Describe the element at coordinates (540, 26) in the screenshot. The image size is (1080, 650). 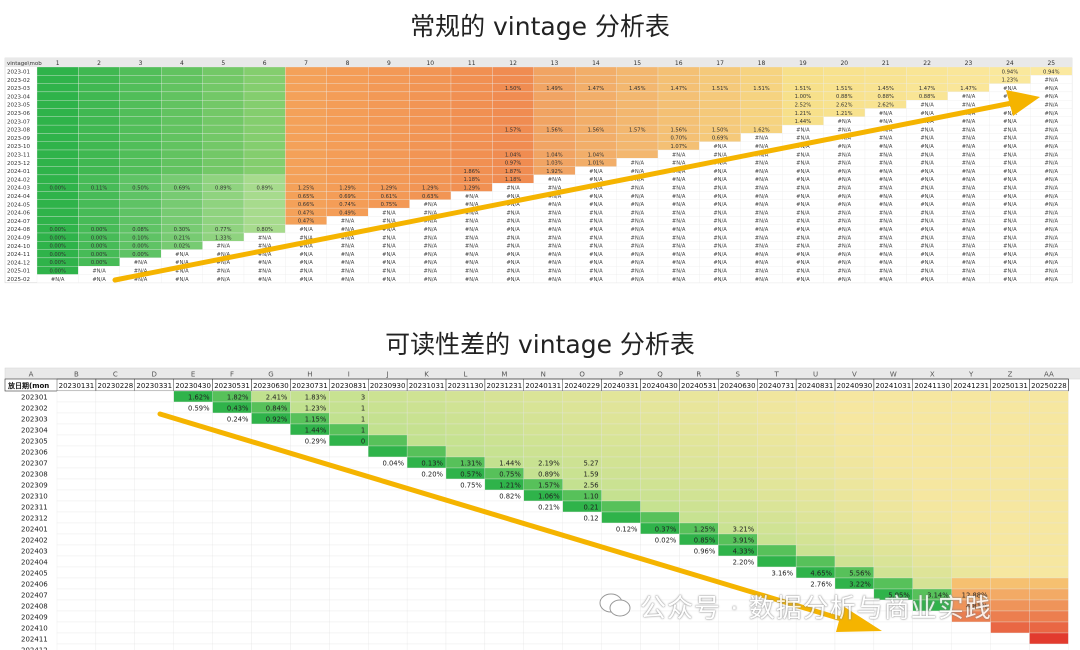
I see `top-chart-title: 常规的 vintage 分析表` at that location.